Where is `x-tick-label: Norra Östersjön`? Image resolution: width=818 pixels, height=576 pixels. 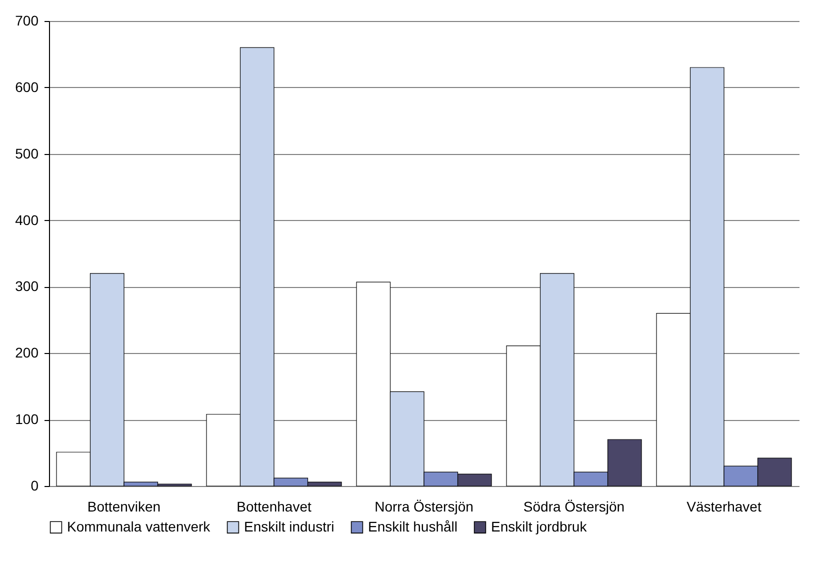 x-tick-label: Norra Östersjön is located at coordinates (424, 506).